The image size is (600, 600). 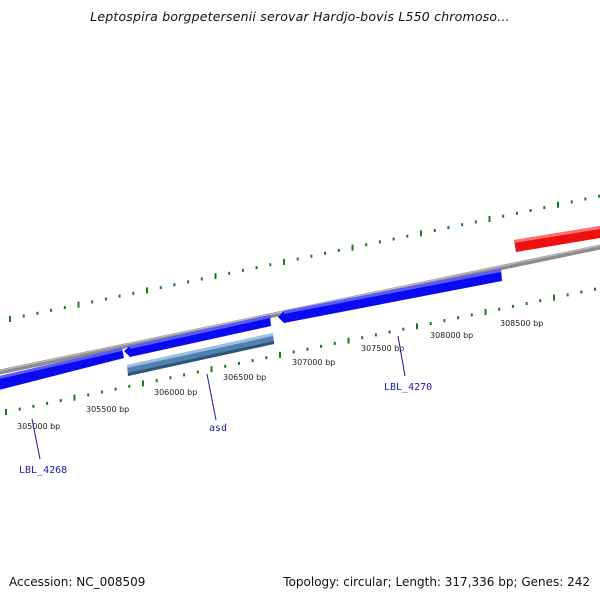 I want to click on gene-lbl-4270-arrow, so click(x=390, y=296).